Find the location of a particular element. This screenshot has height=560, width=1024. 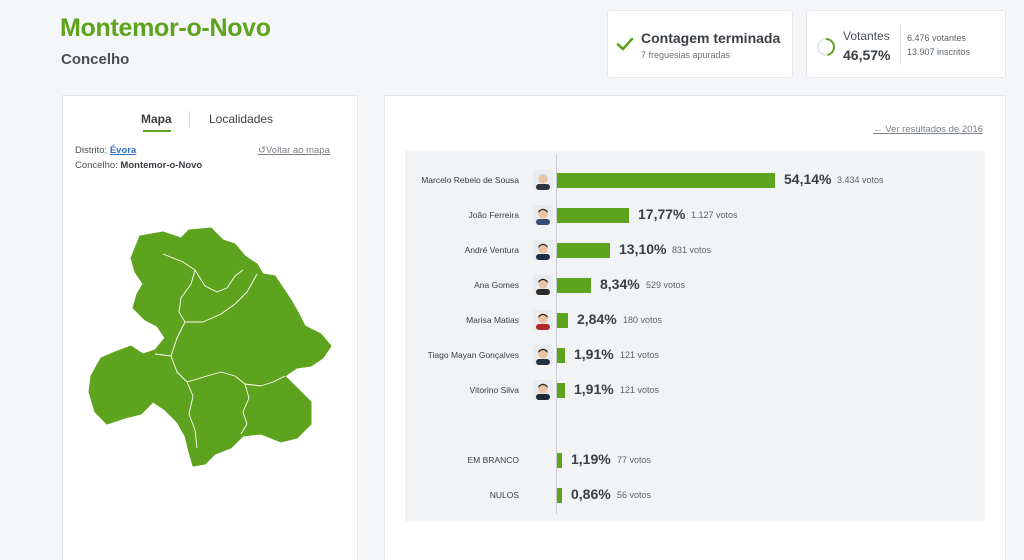

tab-map-underline is located at coordinates (157, 131).